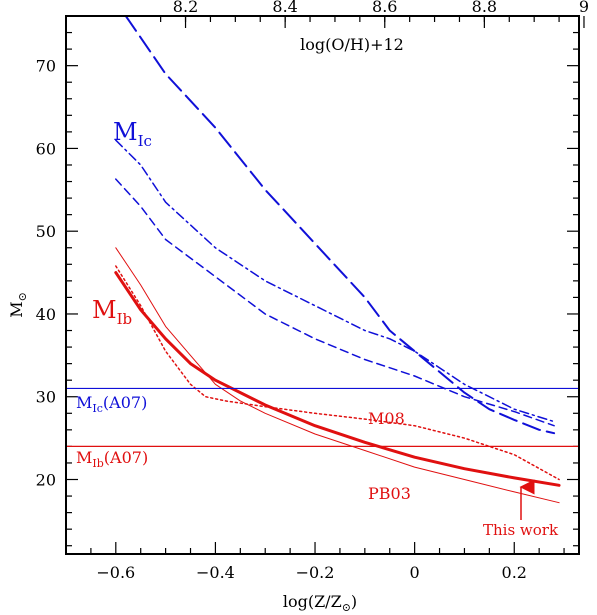 The width and height of the screenshot is (597, 615). Describe the element at coordinates (125, 132) in the screenshot. I see `annotation-m-ic-main: M` at that location.